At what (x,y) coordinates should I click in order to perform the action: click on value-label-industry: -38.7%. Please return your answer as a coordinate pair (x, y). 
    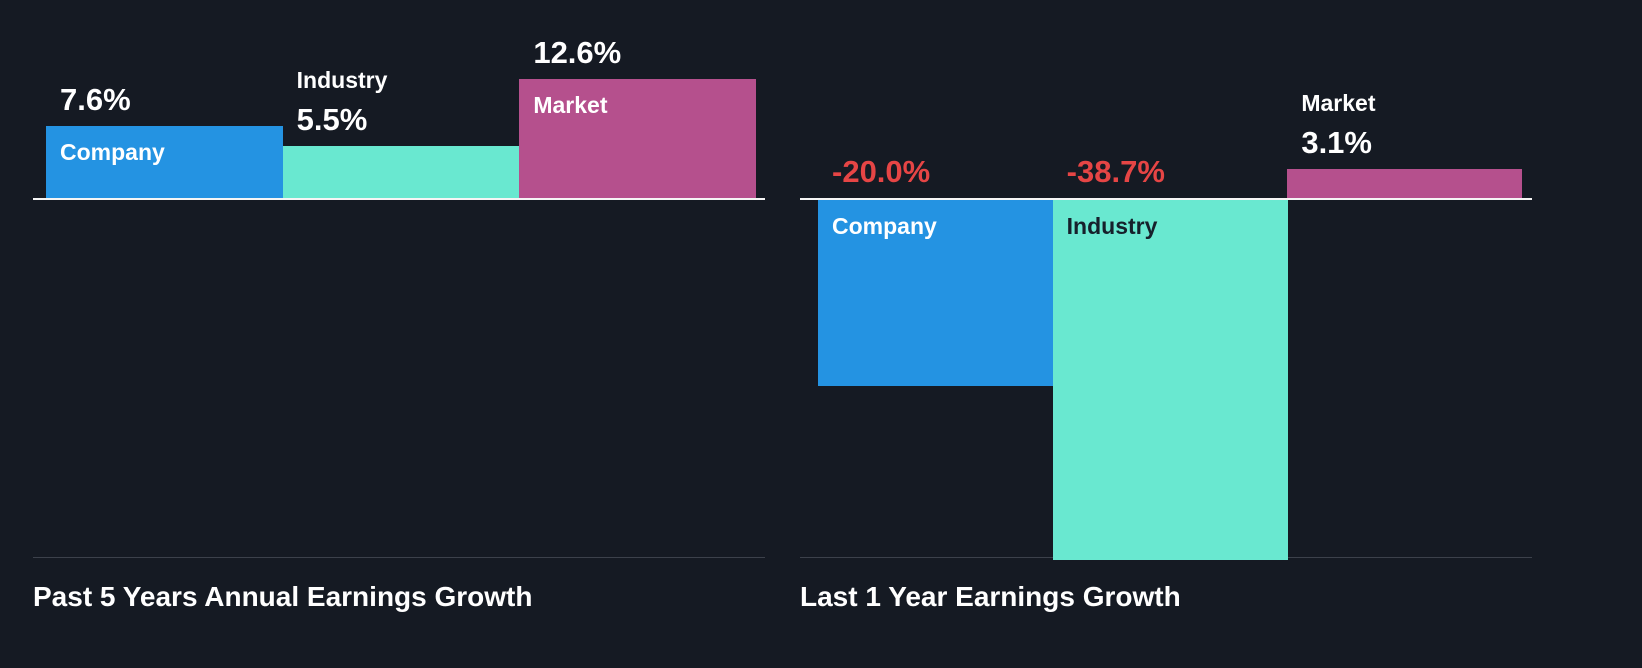
    Looking at the image, I should click on (1115, 171).